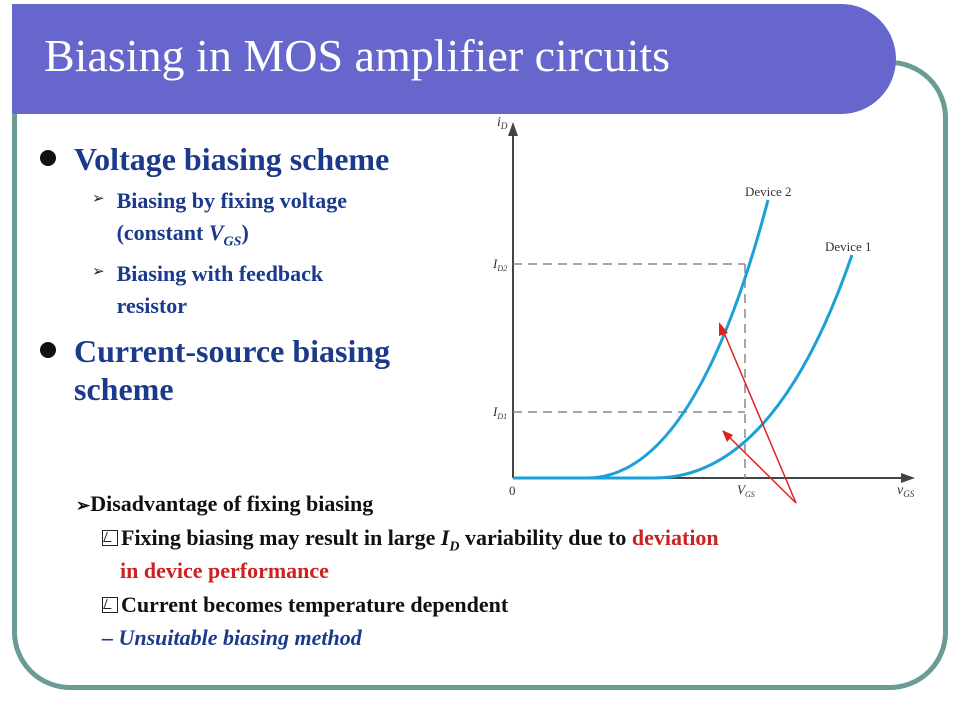  Describe the element at coordinates (499, 412) in the screenshot. I see `id1-label: ID1` at that location.